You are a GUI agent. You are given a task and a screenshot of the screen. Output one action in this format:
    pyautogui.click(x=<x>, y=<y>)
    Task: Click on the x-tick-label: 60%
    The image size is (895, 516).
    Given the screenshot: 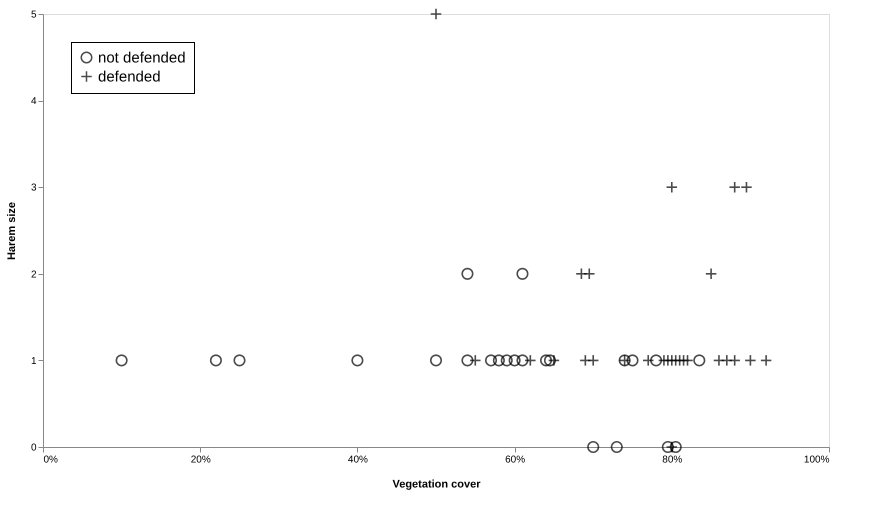 What is the action you would take?
    pyautogui.click(x=515, y=460)
    